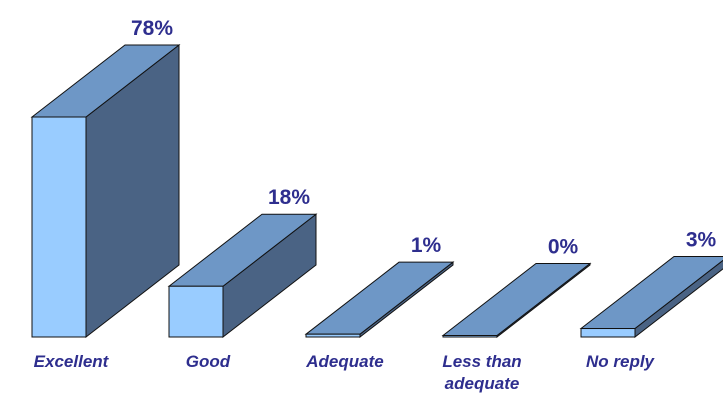  What do you see at coordinates (482, 383) in the screenshot?
I see `category-label-line: adequate` at bounding box center [482, 383].